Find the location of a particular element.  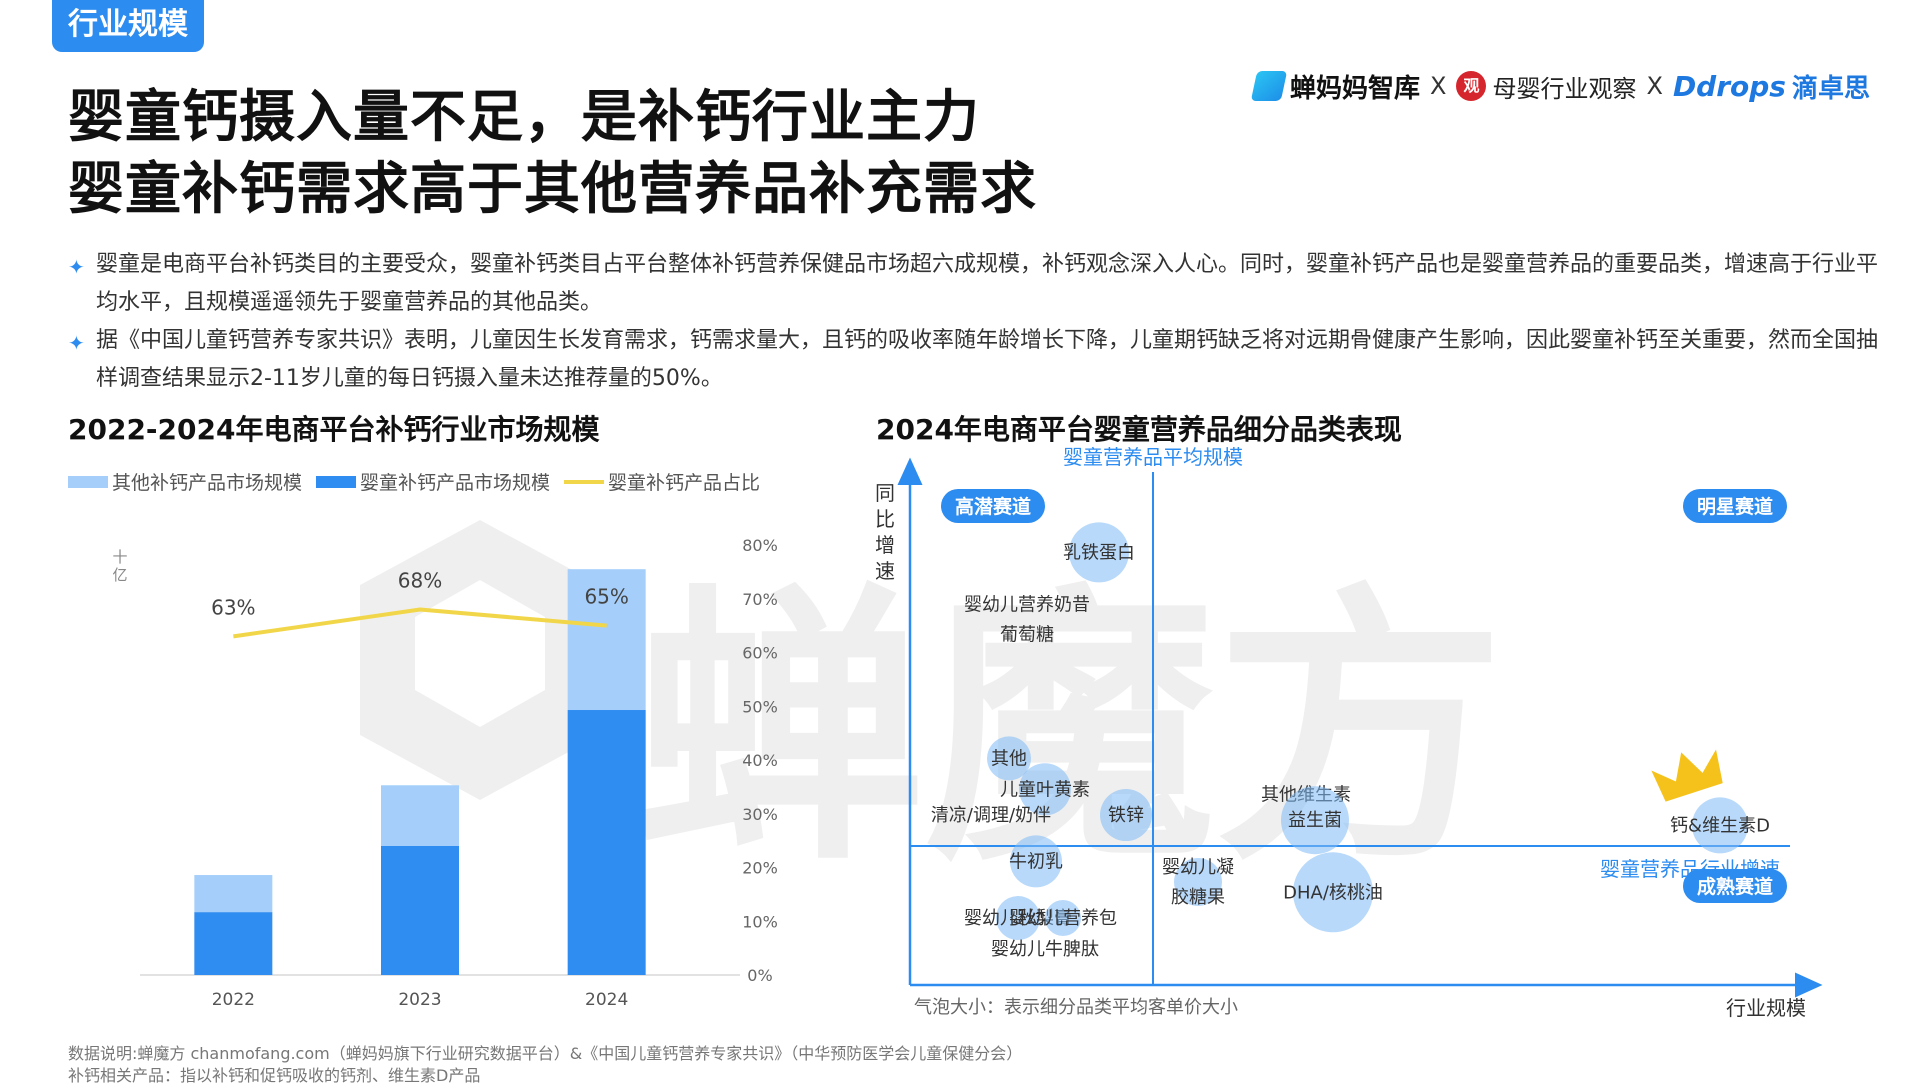

bubble-label: 铁锌 is located at coordinates (1126, 815).